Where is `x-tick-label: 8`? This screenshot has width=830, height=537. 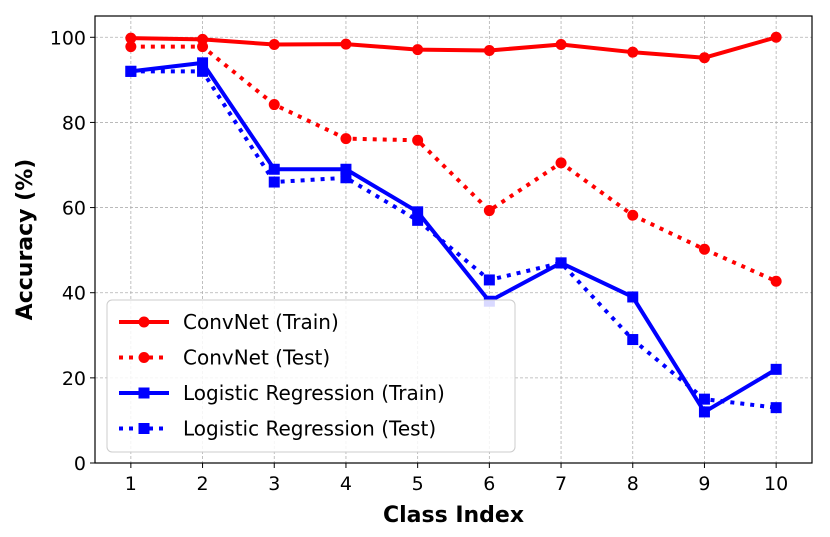 x-tick-label: 8 is located at coordinates (633, 484).